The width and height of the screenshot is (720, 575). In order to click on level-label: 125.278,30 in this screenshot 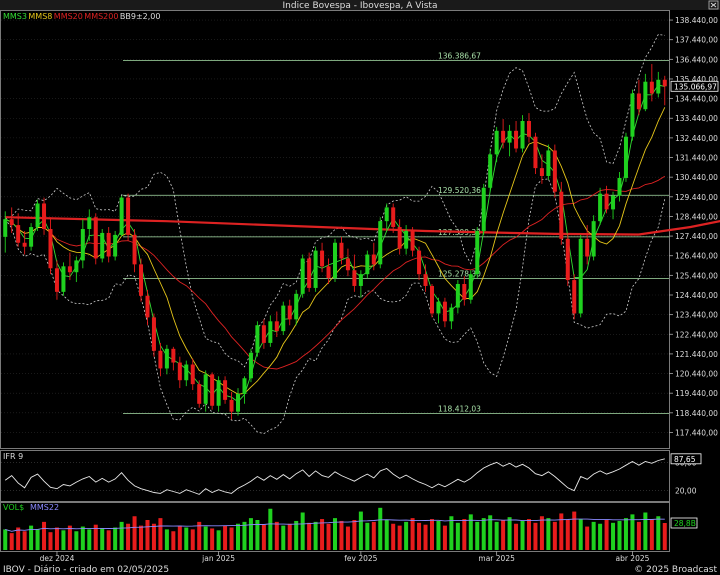, I will do `click(459, 274)`.